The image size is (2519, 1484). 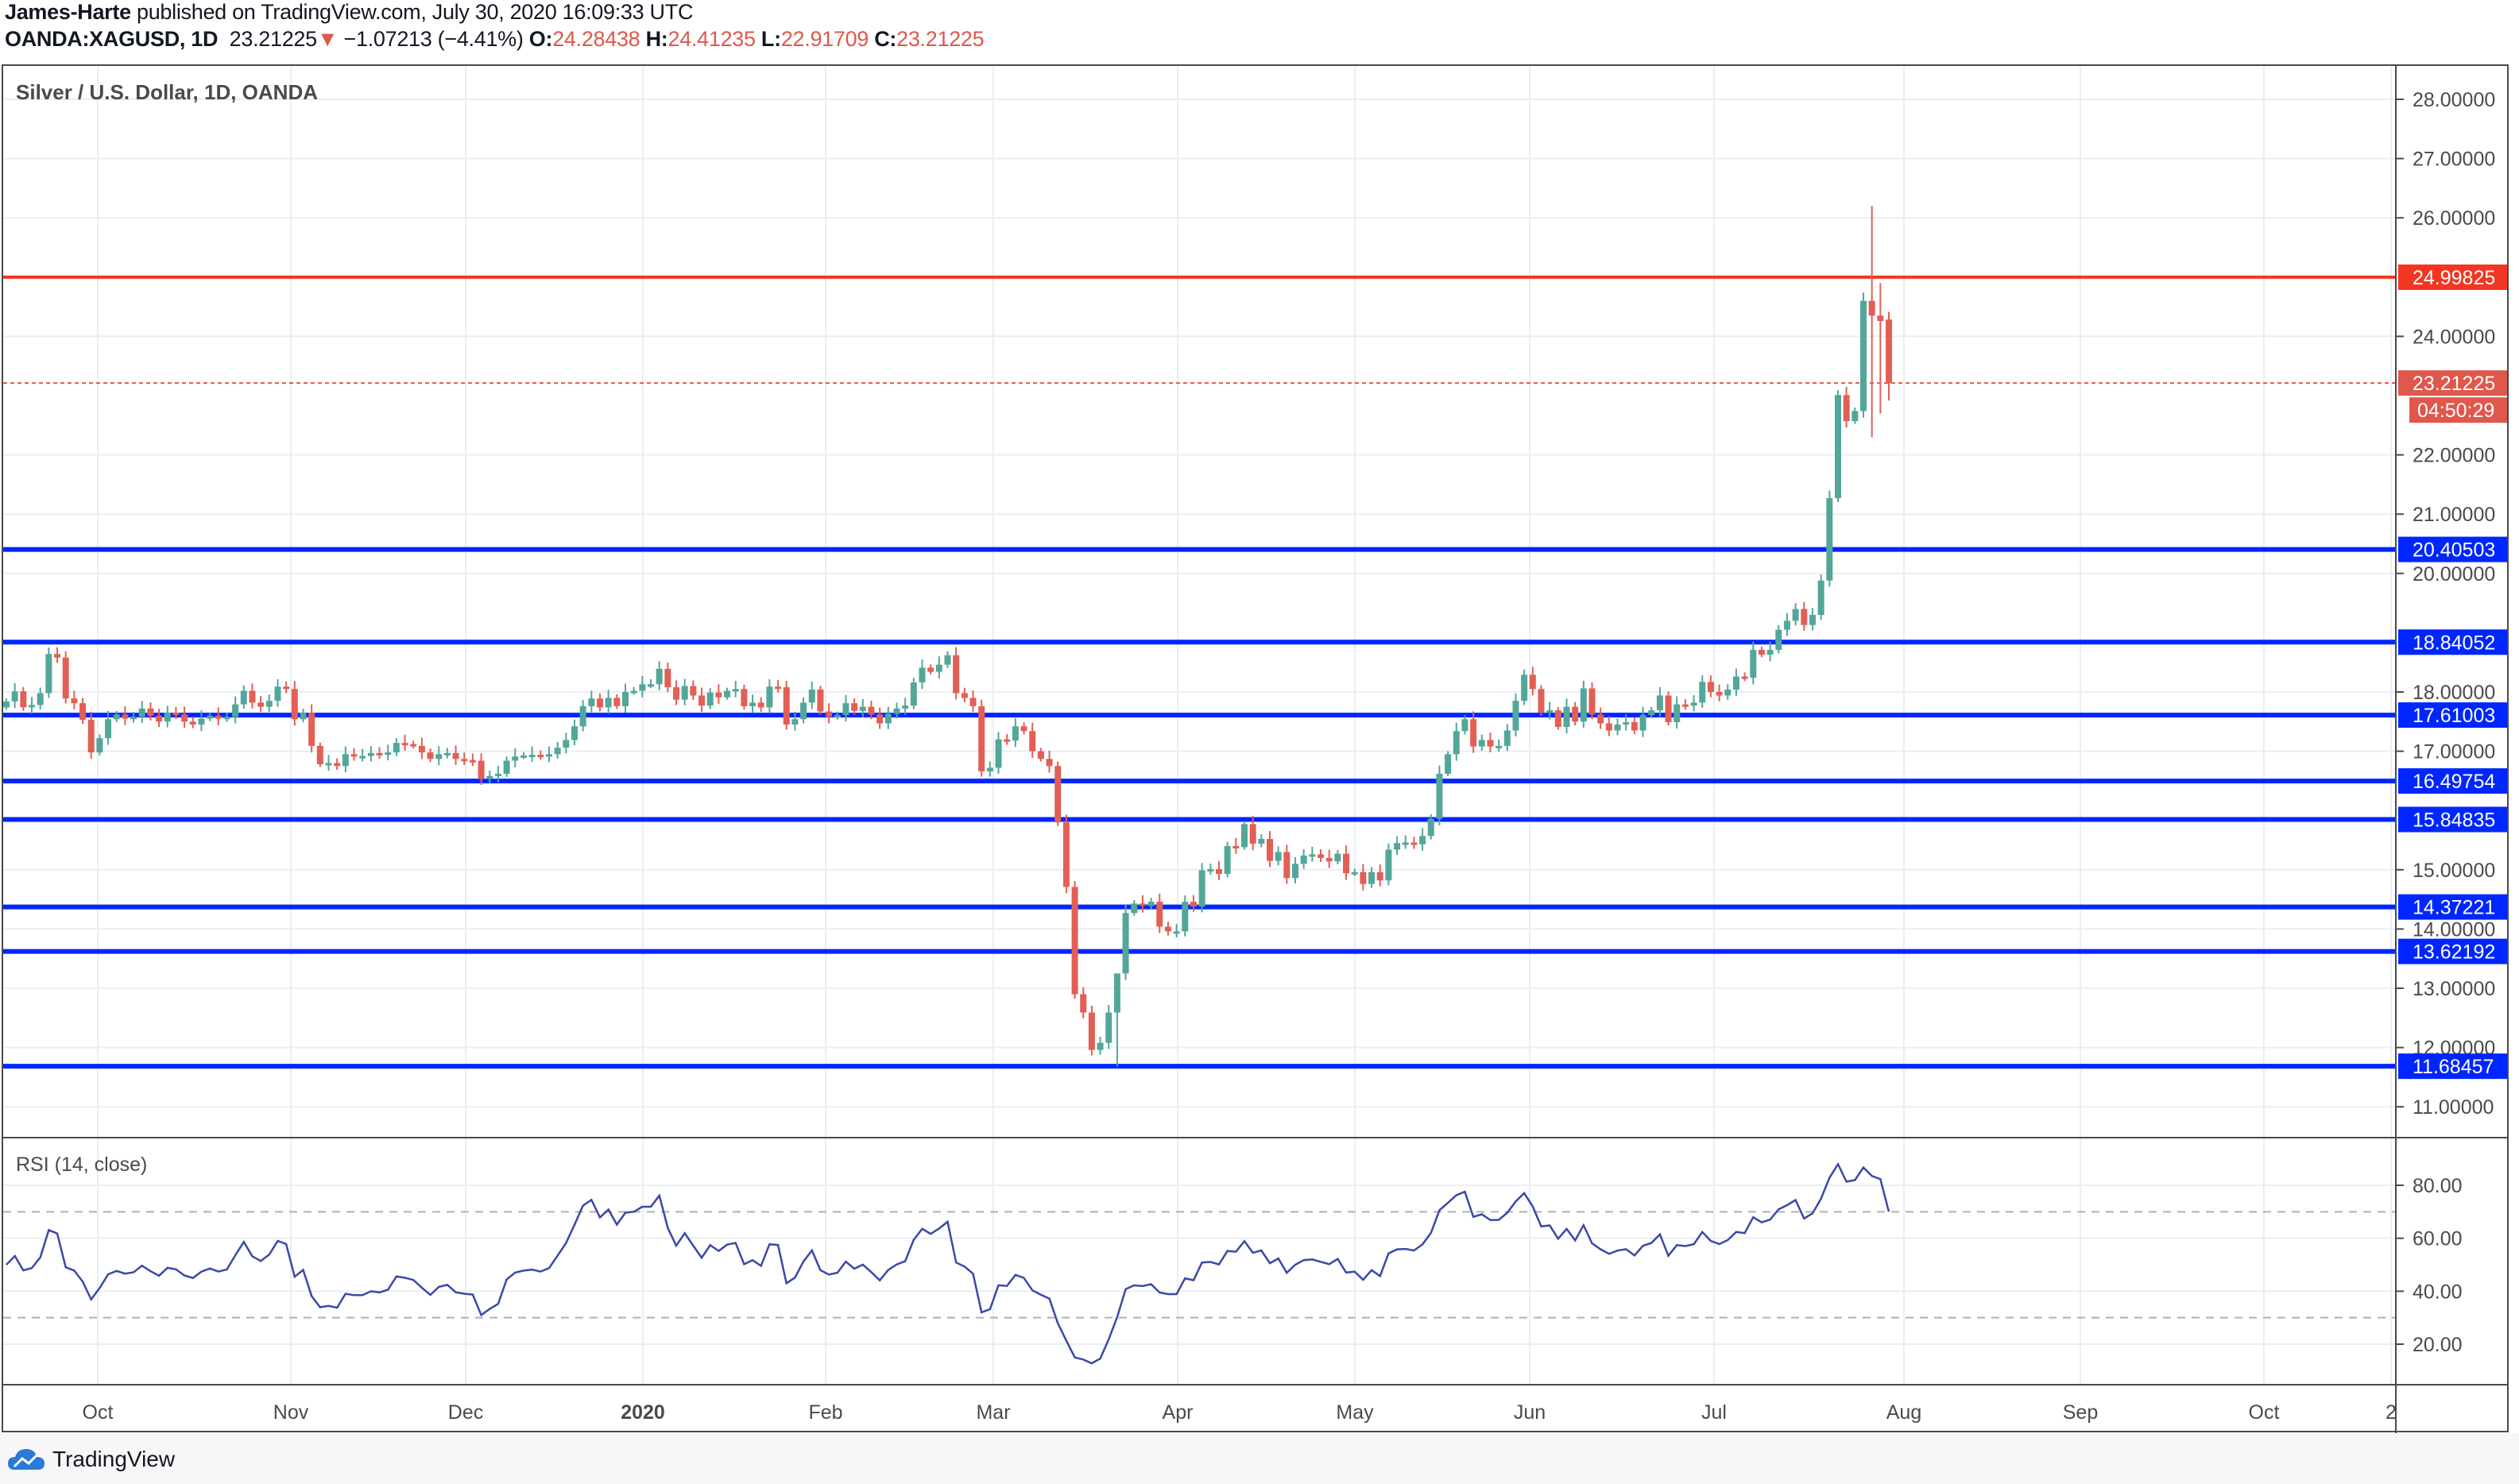 I want to click on level-price-label: 11.68457, so click(x=2453, y=1067).